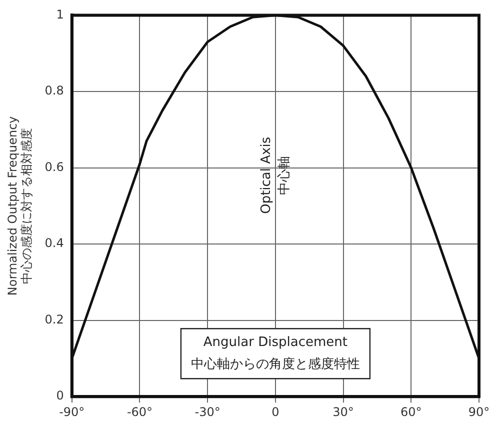 The width and height of the screenshot is (493, 425). I want to click on x-tick-label: 60°, so click(411, 411).